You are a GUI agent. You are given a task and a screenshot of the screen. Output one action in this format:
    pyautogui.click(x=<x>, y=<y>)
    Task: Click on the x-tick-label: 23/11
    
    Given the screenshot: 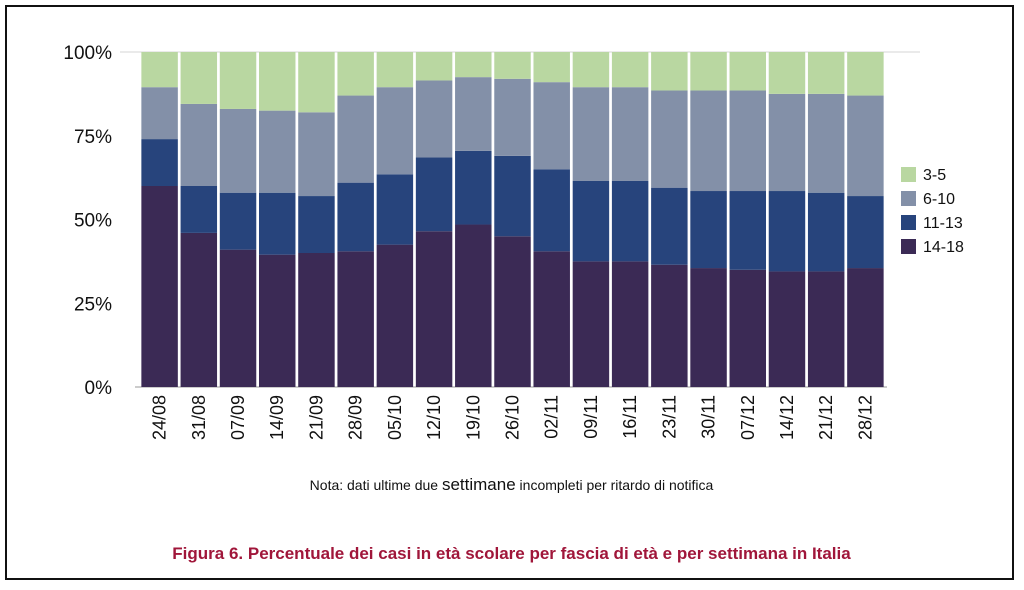 What is the action you would take?
    pyautogui.click(x=669, y=417)
    